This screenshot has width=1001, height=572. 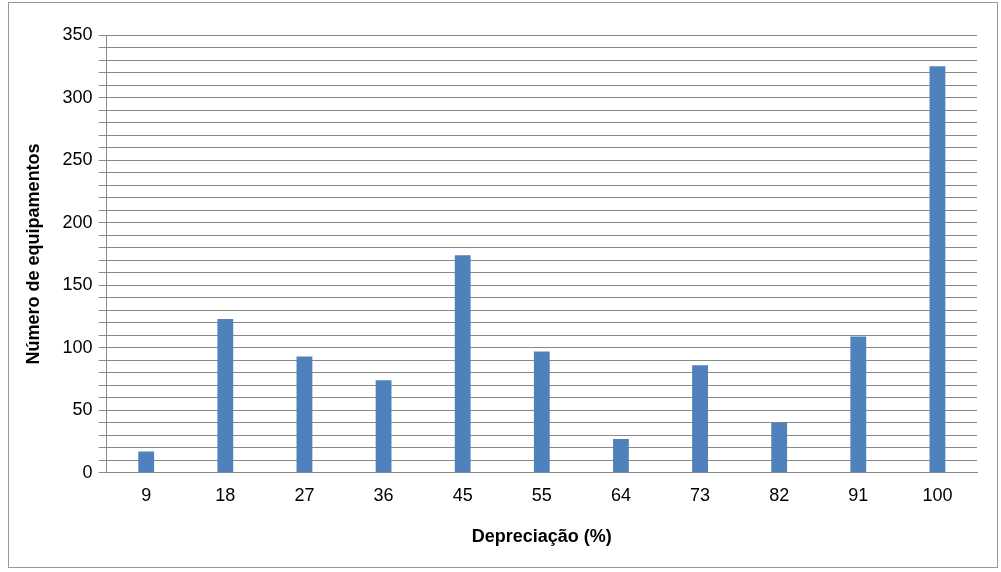 What do you see at coordinates (82, 409) in the screenshot?
I see `y-tick-label: 50` at bounding box center [82, 409].